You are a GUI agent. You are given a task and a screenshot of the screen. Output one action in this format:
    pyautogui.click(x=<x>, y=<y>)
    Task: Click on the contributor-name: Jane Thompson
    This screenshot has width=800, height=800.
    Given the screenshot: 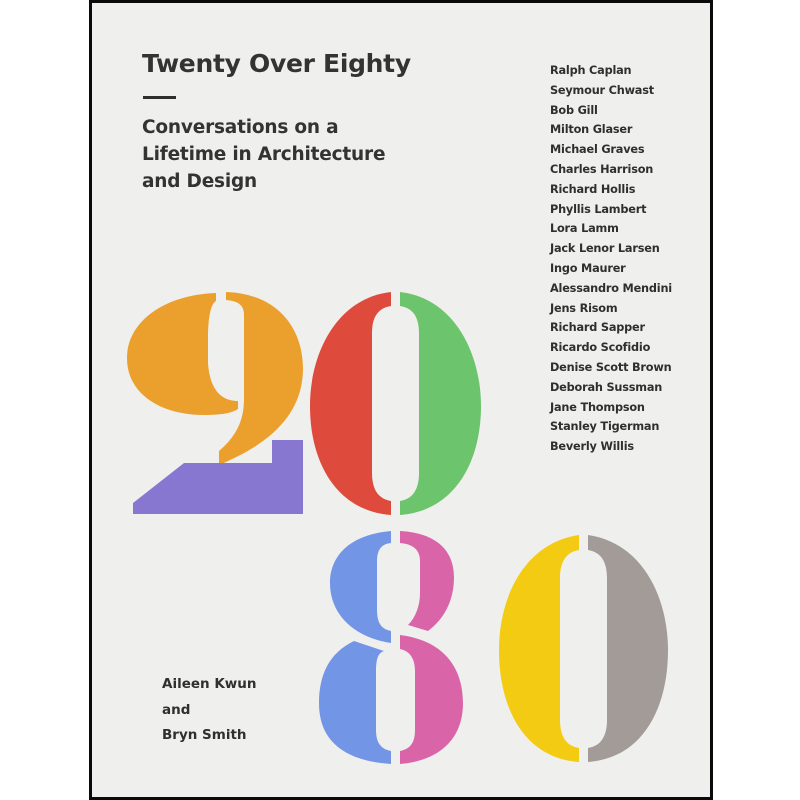 What is the action you would take?
    pyautogui.click(x=597, y=407)
    